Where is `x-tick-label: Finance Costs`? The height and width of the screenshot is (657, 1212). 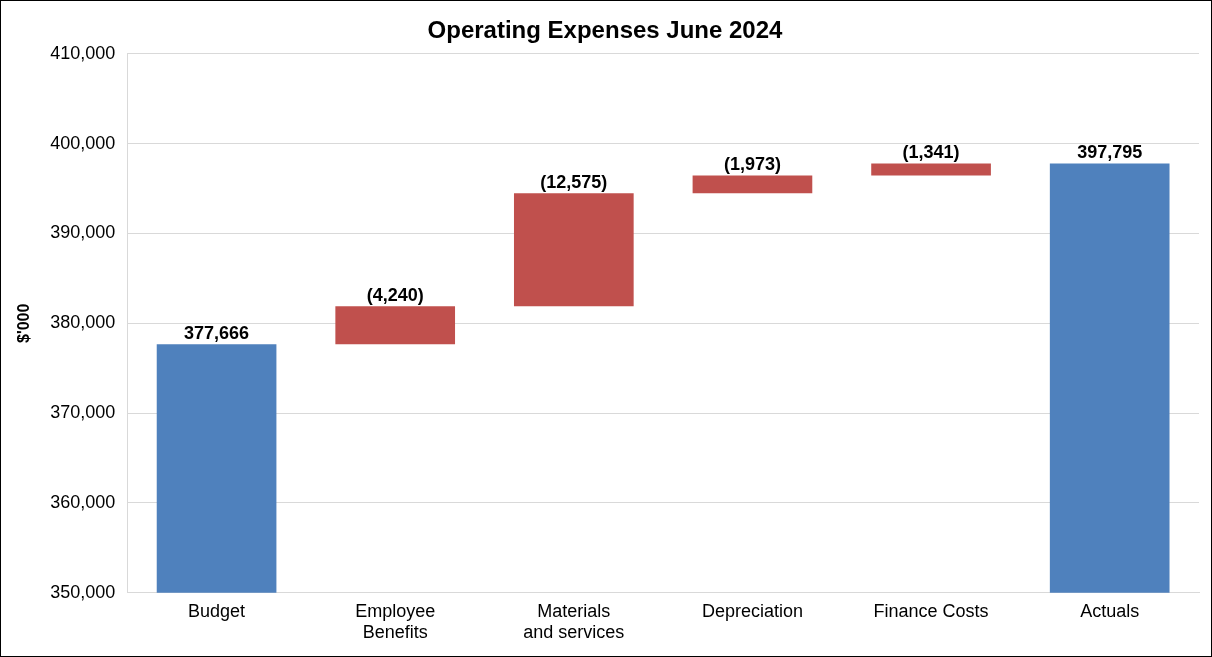 x-tick-label: Finance Costs is located at coordinates (931, 610).